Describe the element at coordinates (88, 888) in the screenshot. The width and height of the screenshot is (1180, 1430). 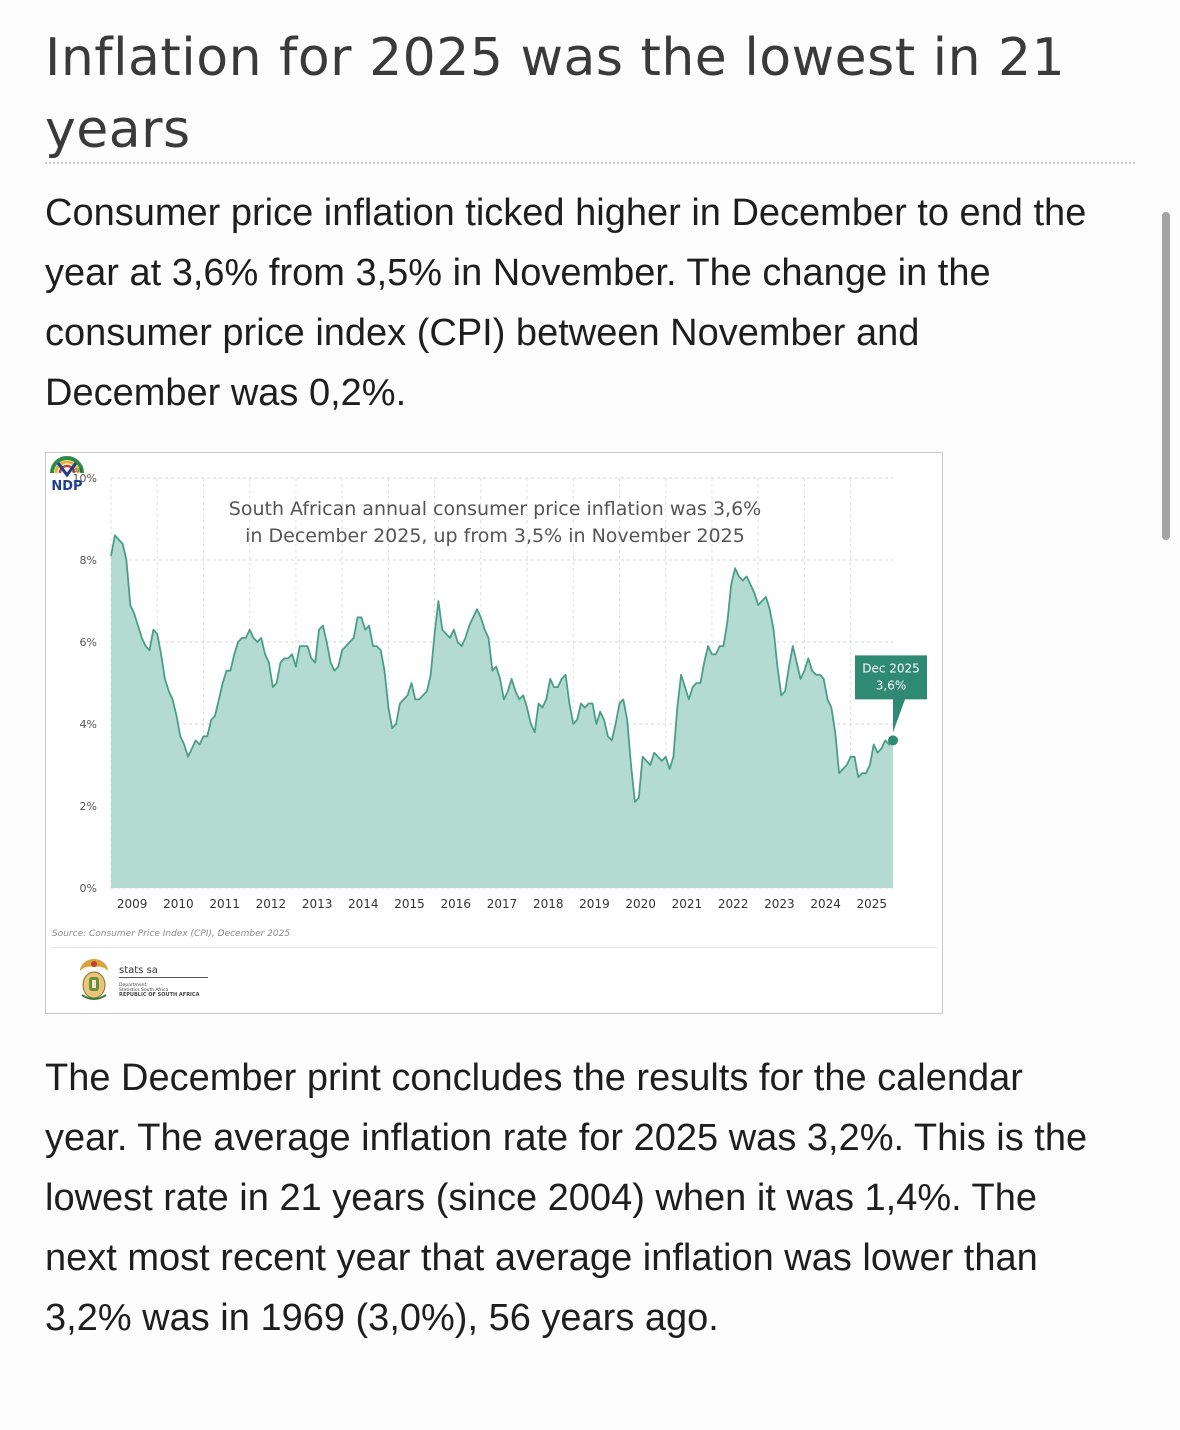
I see `y-tick-label: 0%` at that location.